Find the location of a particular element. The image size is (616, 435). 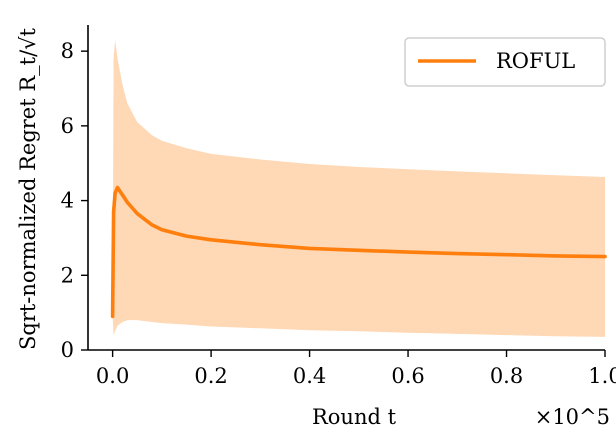

y-ticks: 0 2 4 6 8 is located at coordinates (74, 200).